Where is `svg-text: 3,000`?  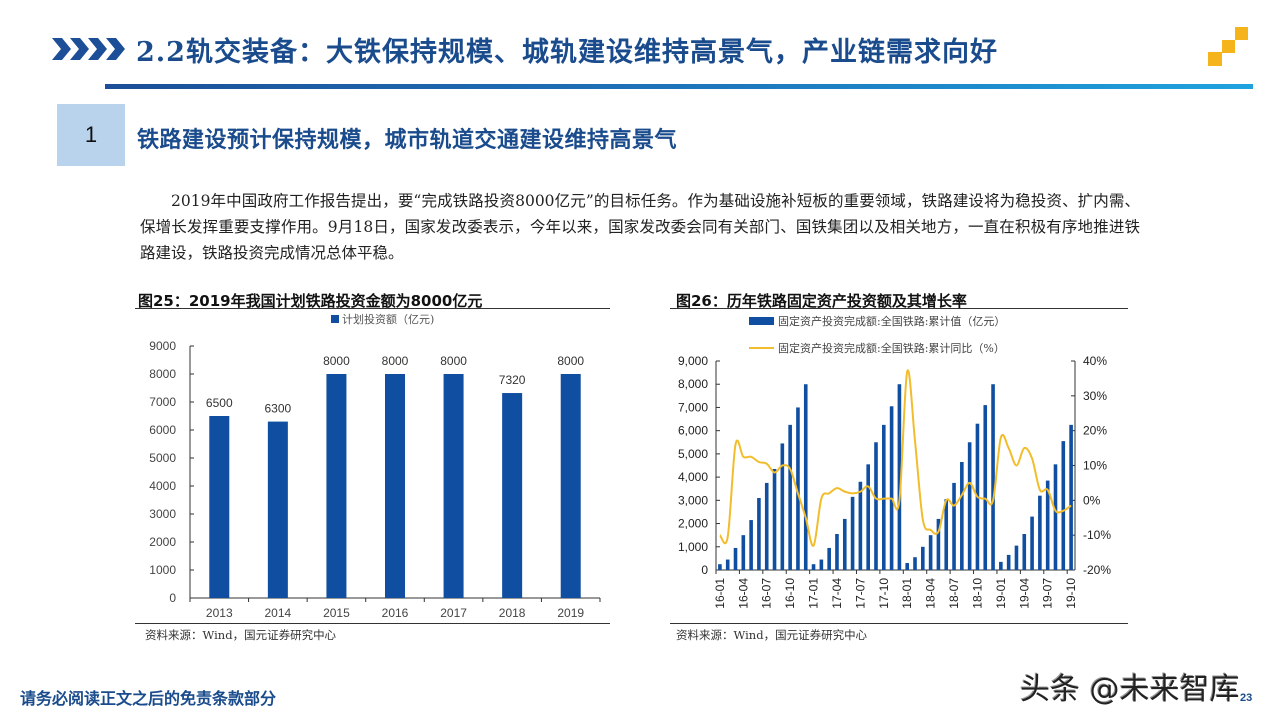 svg-text: 3,000 is located at coordinates (693, 500).